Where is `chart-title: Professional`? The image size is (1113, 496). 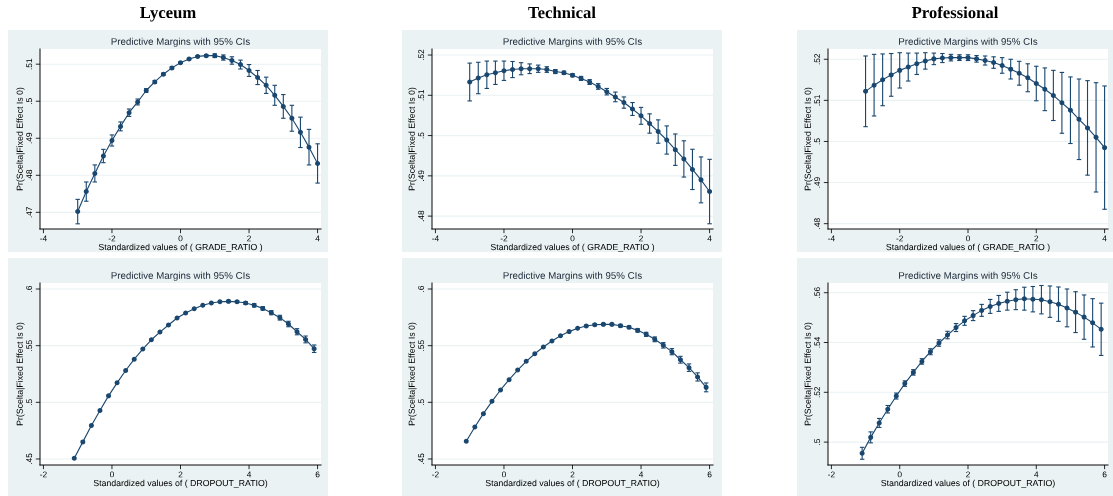 chart-title: Professional is located at coordinates (955, 12).